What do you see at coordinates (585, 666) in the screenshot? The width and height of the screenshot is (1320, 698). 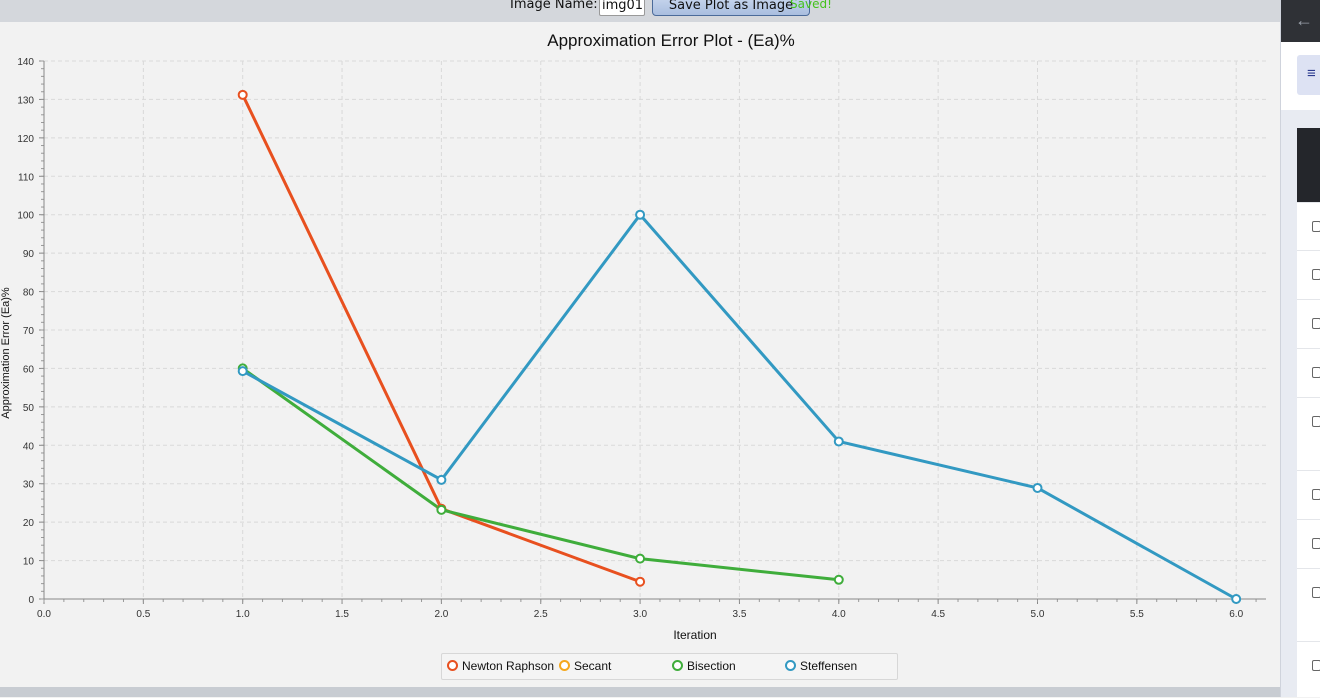 I see `legend-item-secant: Secant` at bounding box center [585, 666].